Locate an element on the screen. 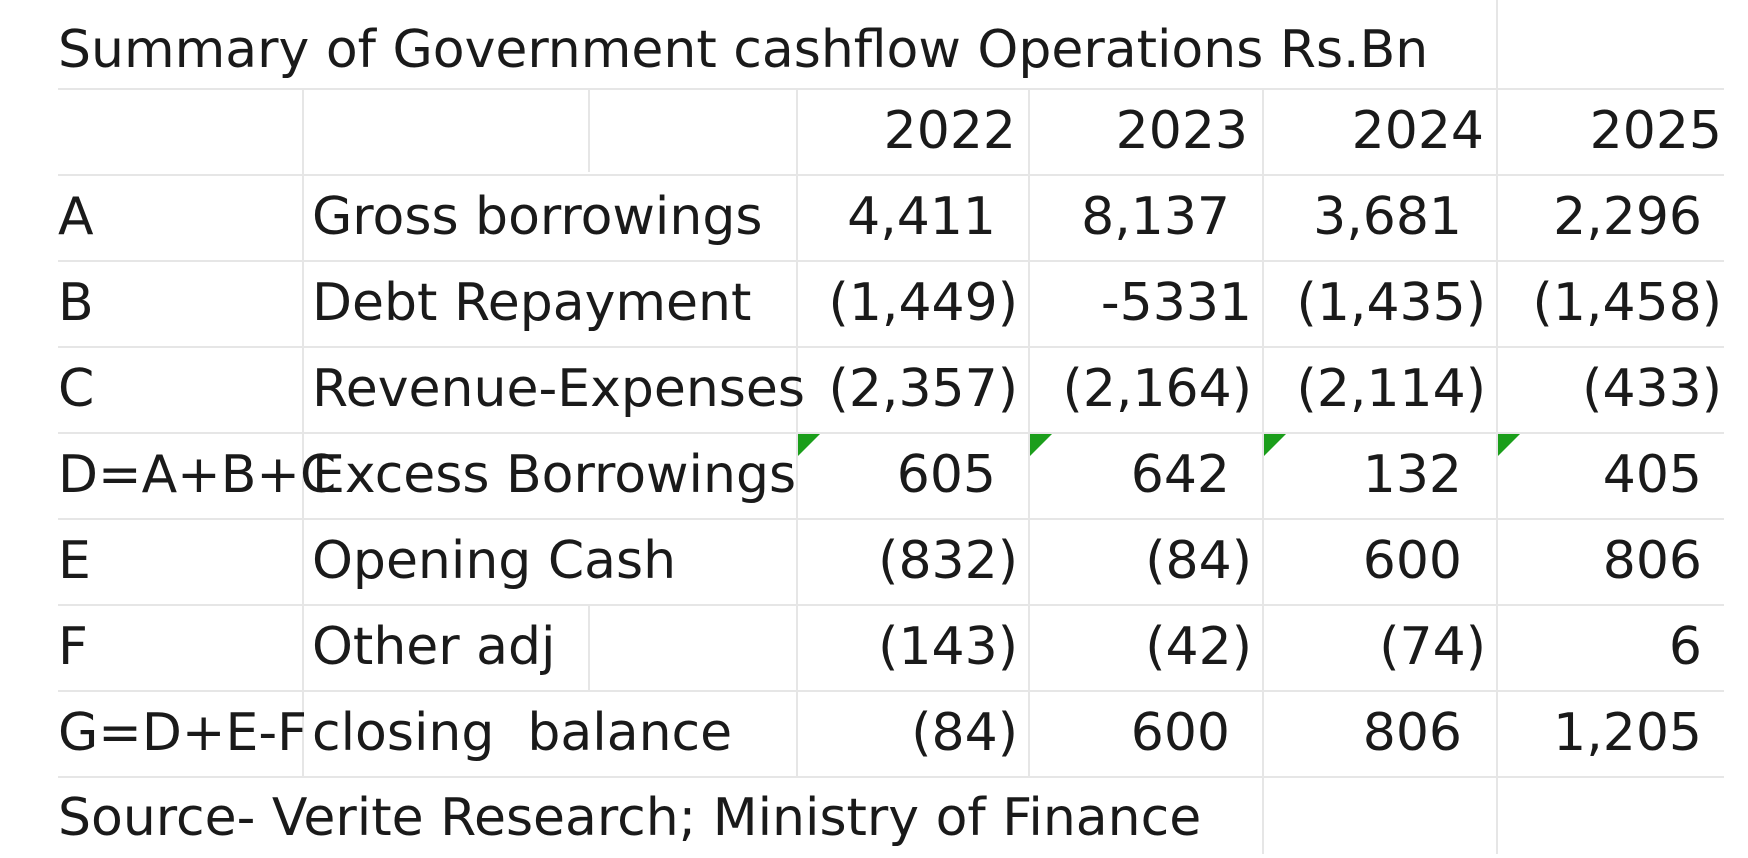 The width and height of the screenshot is (1748, 858). table-cell: 132 is located at coordinates (1412, 475).